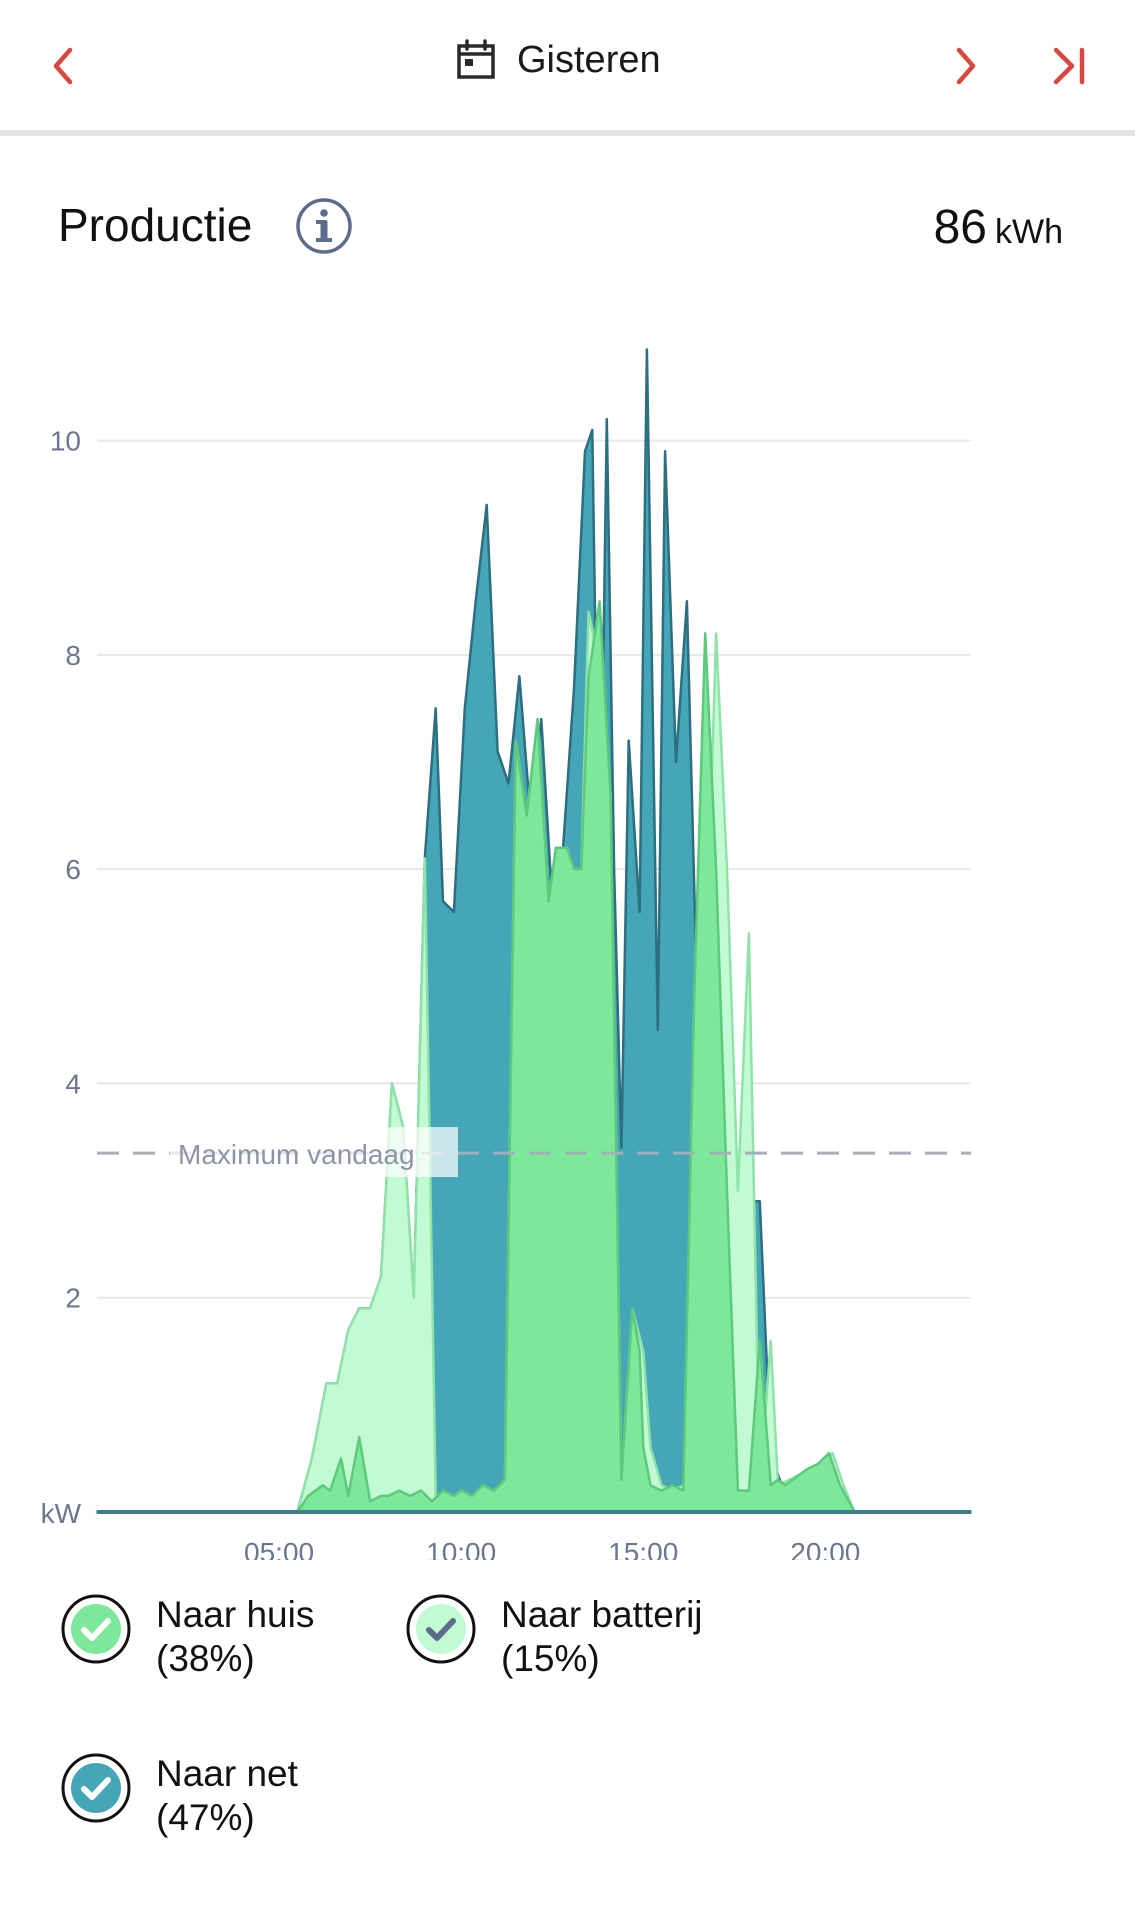 The height and width of the screenshot is (1920, 1135). I want to click on header-divider, so click(567, 133).